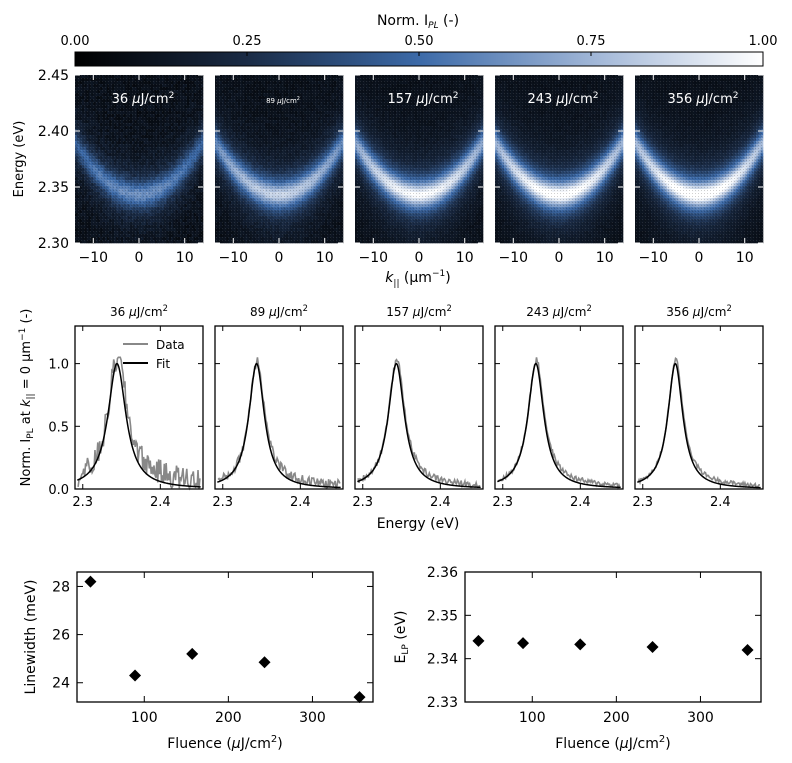  I want to click on heatmap-panel: 356 μJ/cm2 −10 0 10, so click(699, 170).